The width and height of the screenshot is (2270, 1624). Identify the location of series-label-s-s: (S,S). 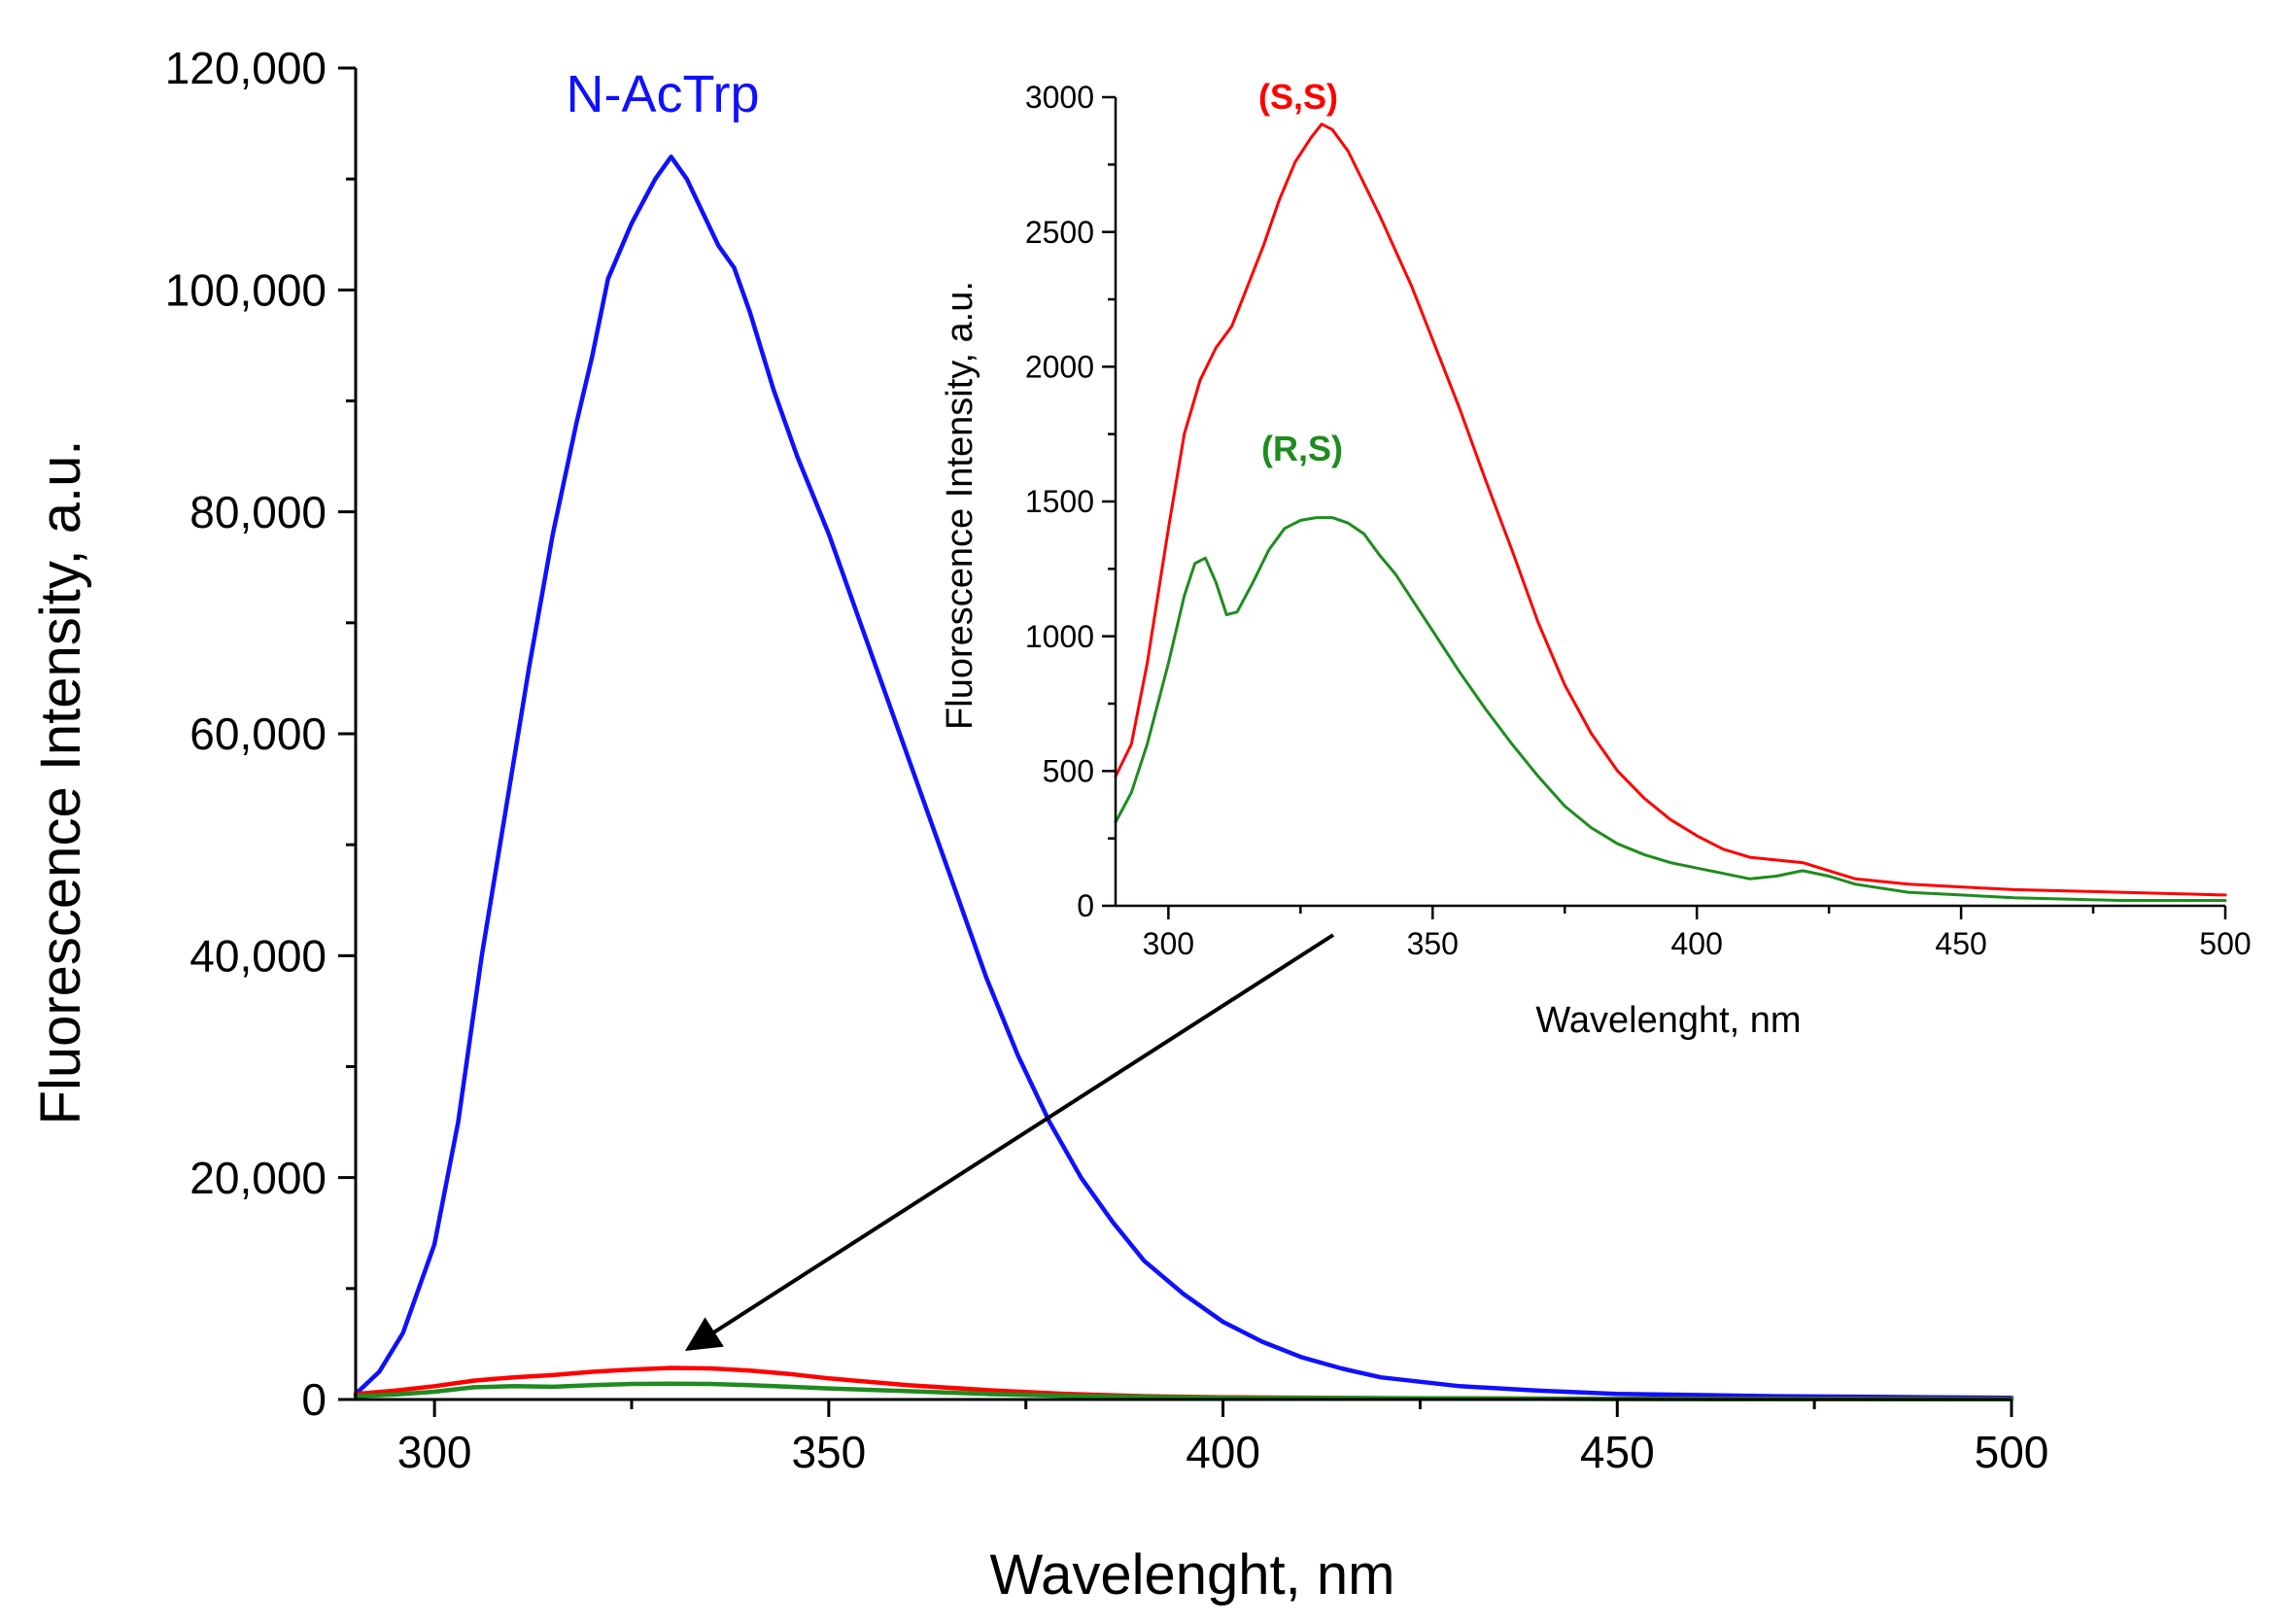
(1298, 97).